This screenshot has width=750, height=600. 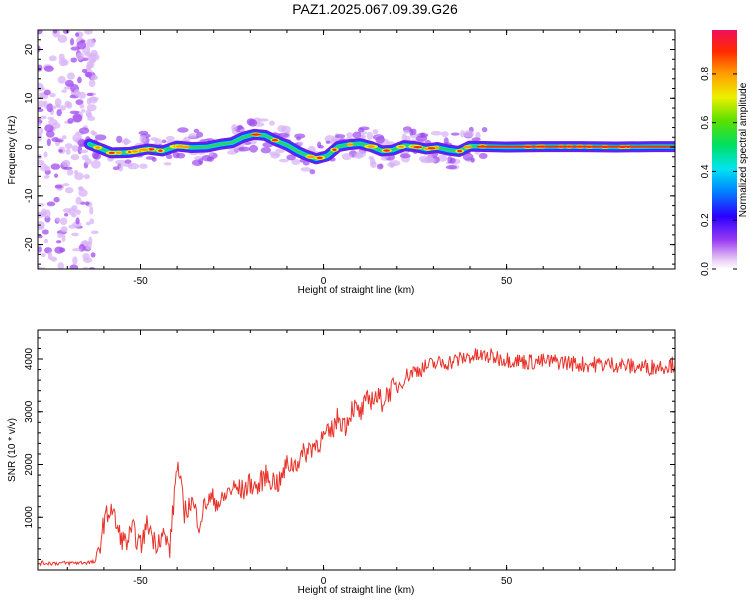 I want to click on snr-ytick-label: 1000, so click(x=29, y=517).